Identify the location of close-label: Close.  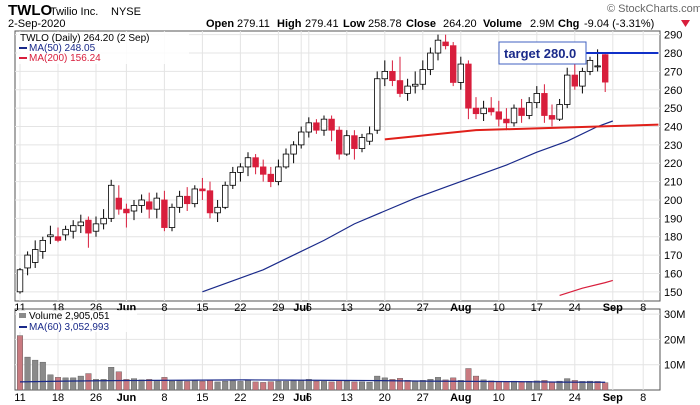
(421, 24).